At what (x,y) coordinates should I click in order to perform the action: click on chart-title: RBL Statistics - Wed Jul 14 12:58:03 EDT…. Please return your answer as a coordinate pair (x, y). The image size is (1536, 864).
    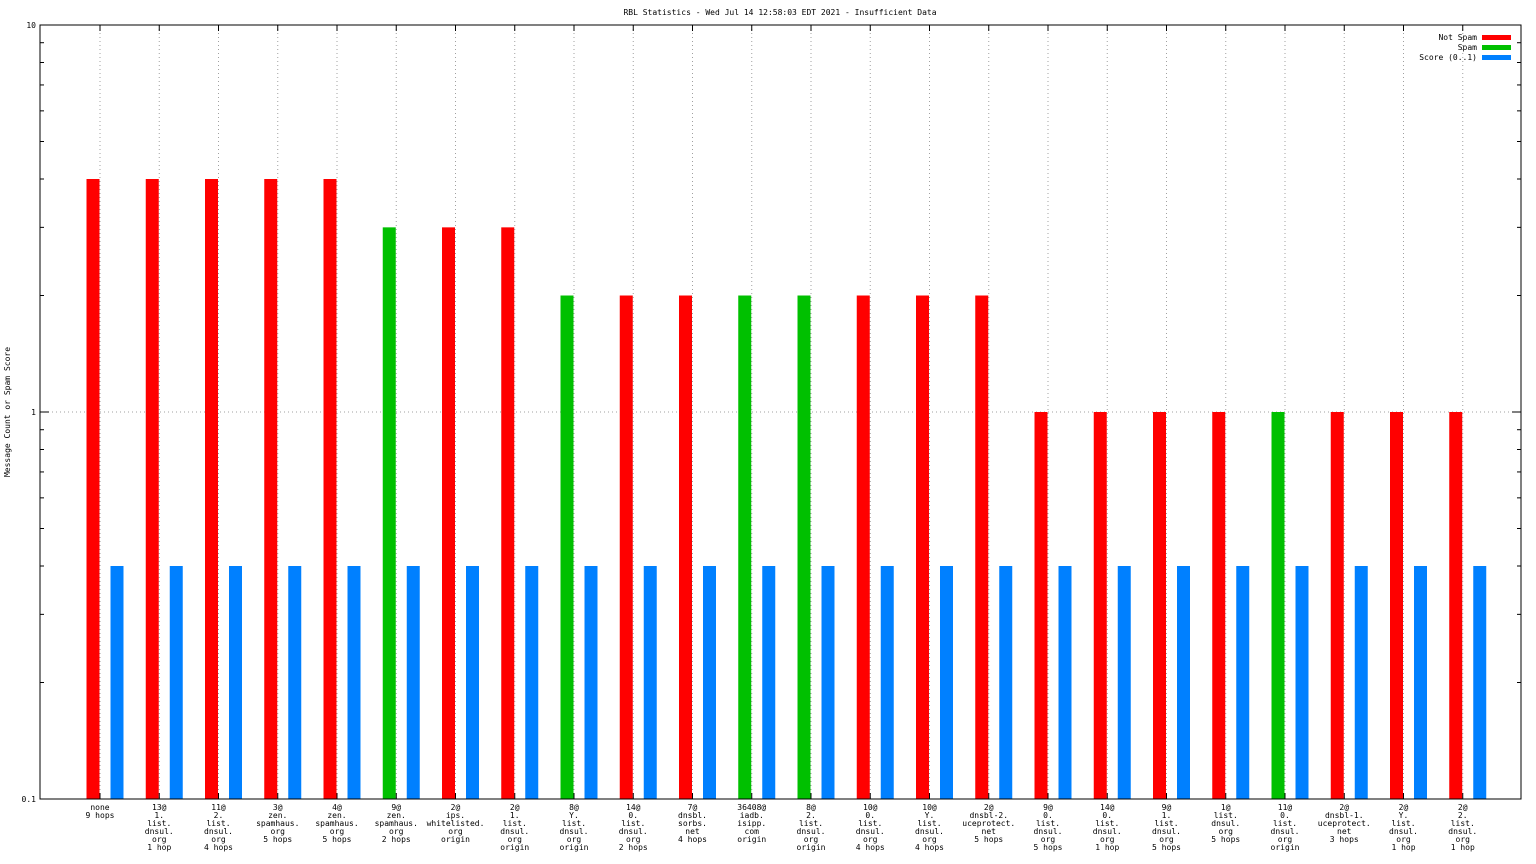
    Looking at the image, I should click on (779, 12).